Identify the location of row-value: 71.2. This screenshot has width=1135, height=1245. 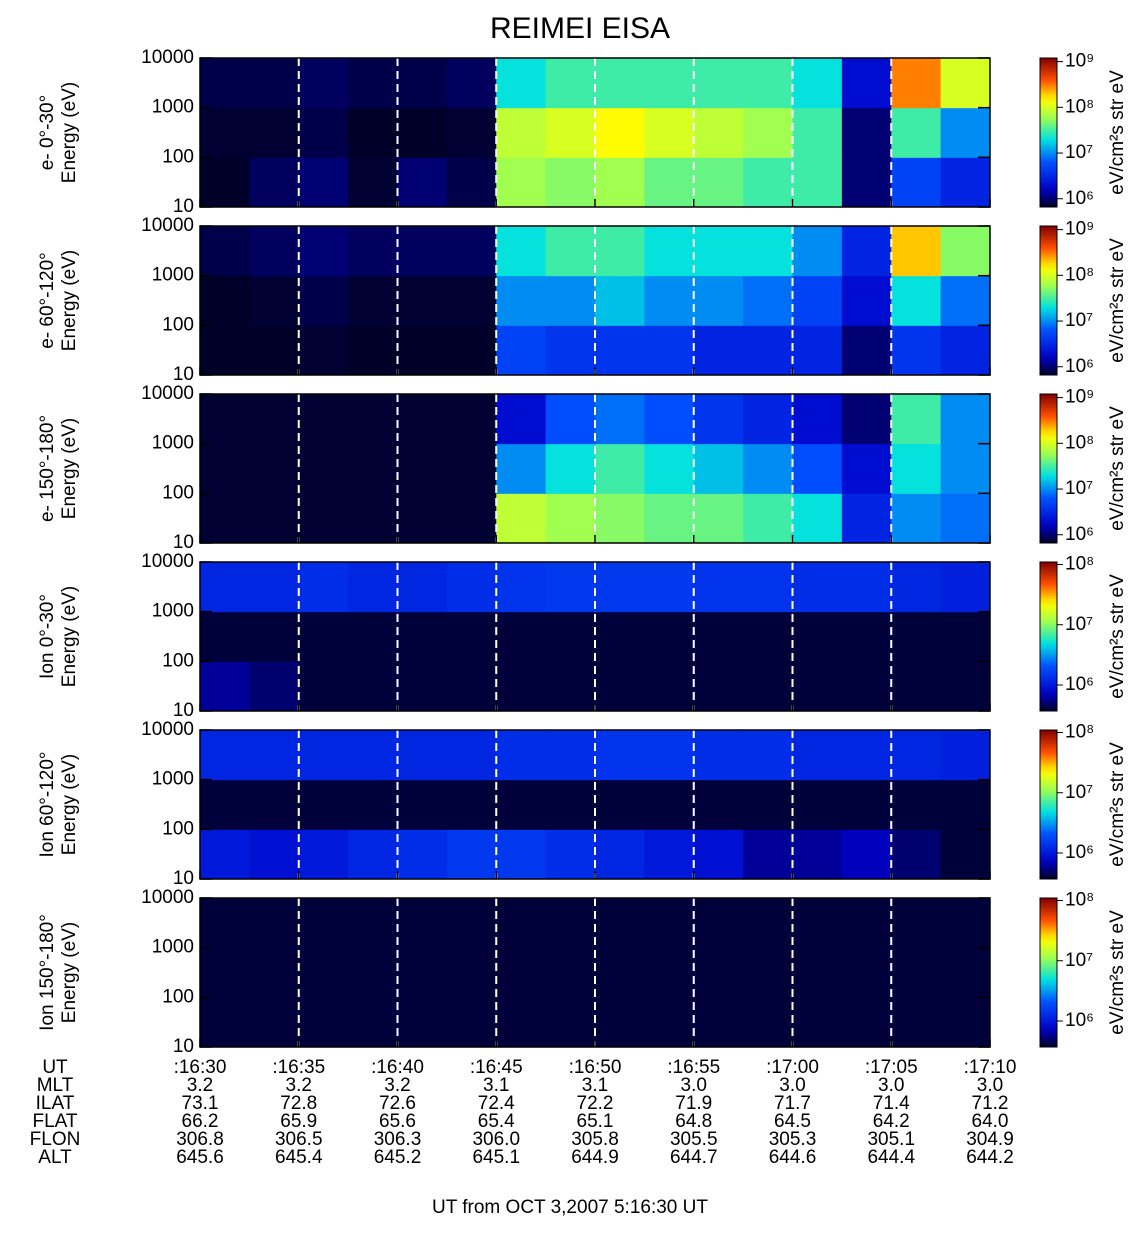
(990, 1103).